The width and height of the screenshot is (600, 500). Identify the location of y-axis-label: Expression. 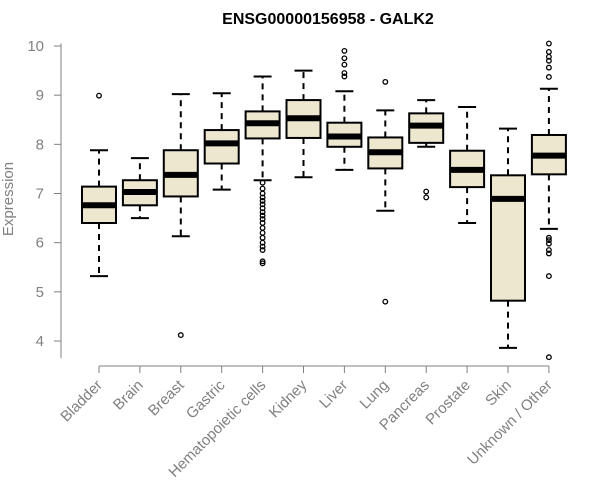
(8, 199).